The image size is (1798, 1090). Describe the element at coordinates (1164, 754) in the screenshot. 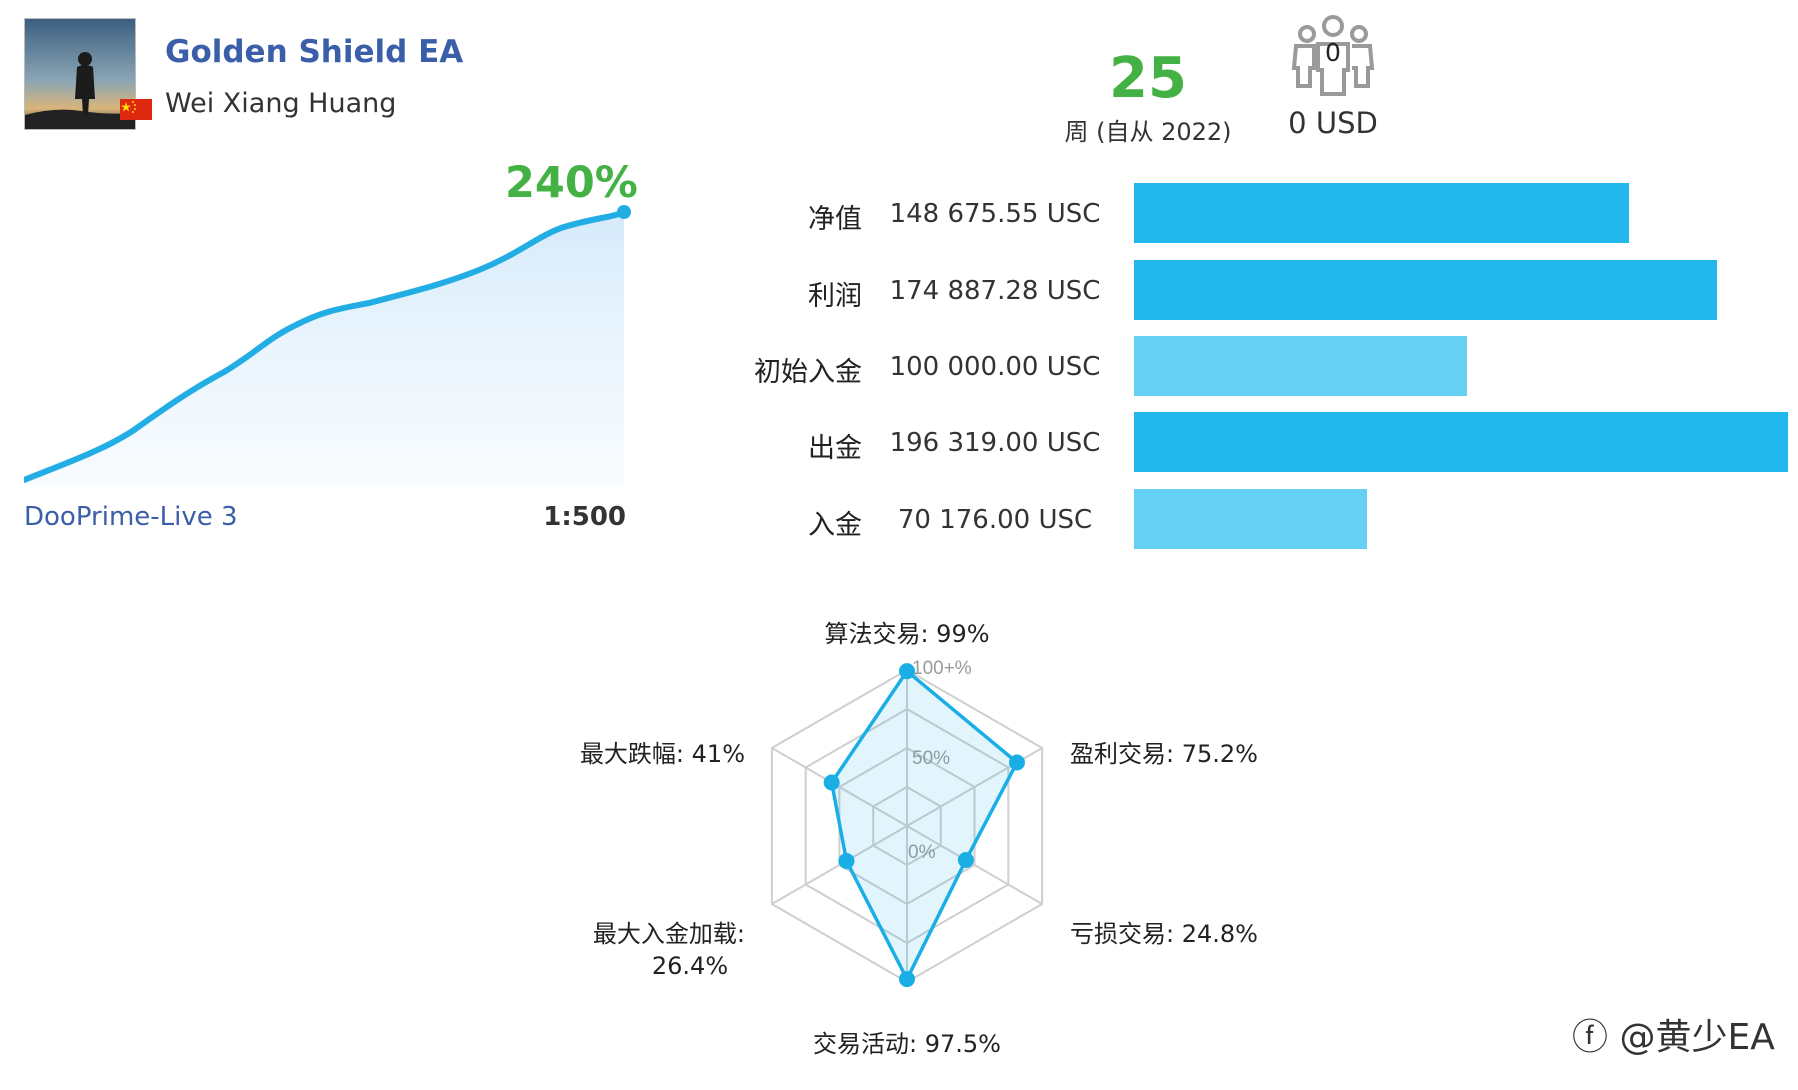

I see `radar-axis-label: 盈利交易: 75.2%` at that location.